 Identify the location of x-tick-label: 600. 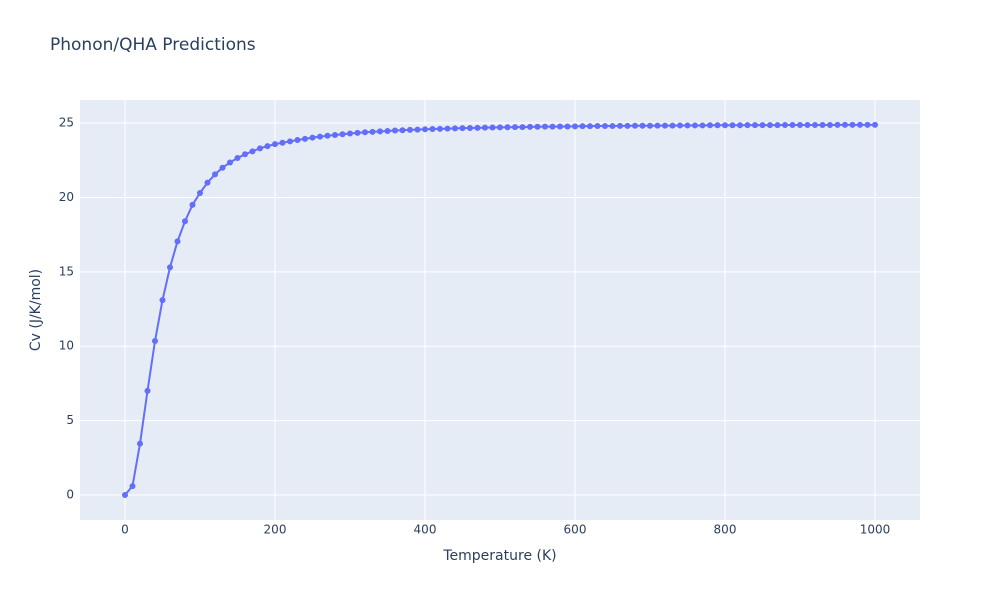
(575, 530).